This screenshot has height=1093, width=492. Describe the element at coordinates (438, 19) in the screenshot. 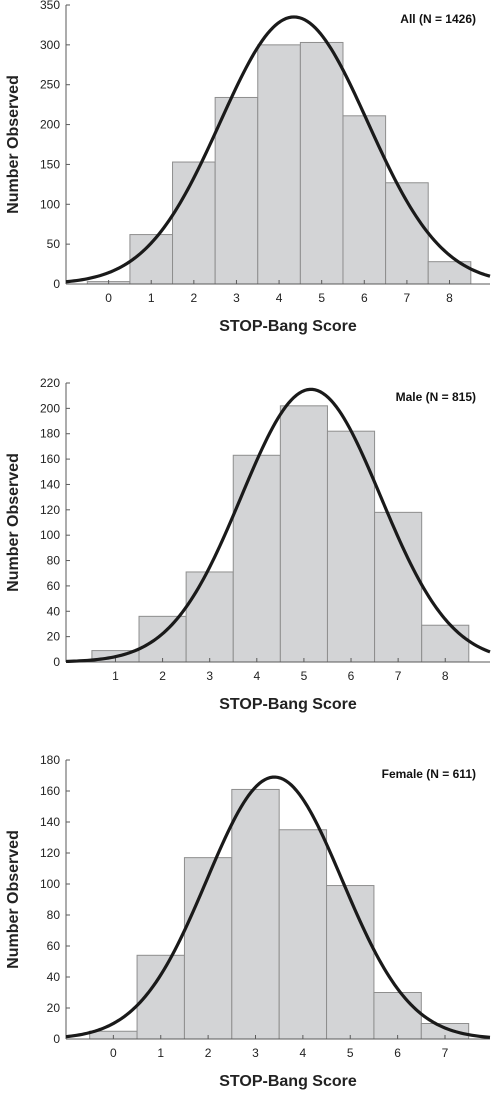

I see `panel-annotation: All (N = 1426)` at that location.